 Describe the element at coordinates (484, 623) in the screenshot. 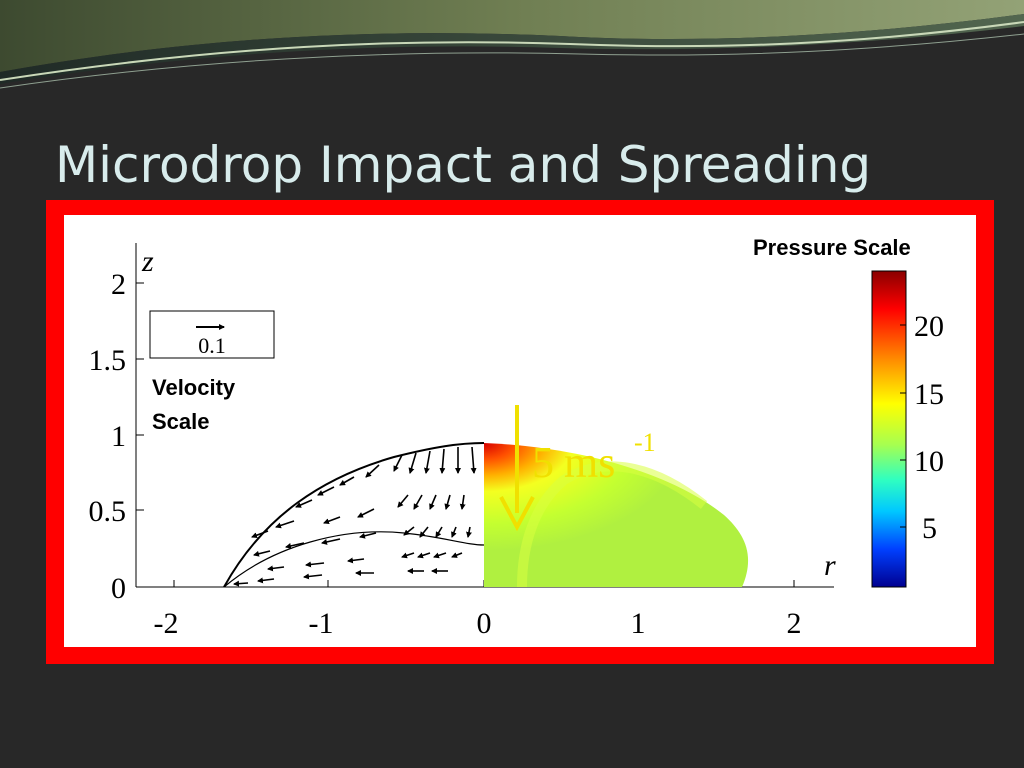

I see `x-tick-label: 0` at that location.